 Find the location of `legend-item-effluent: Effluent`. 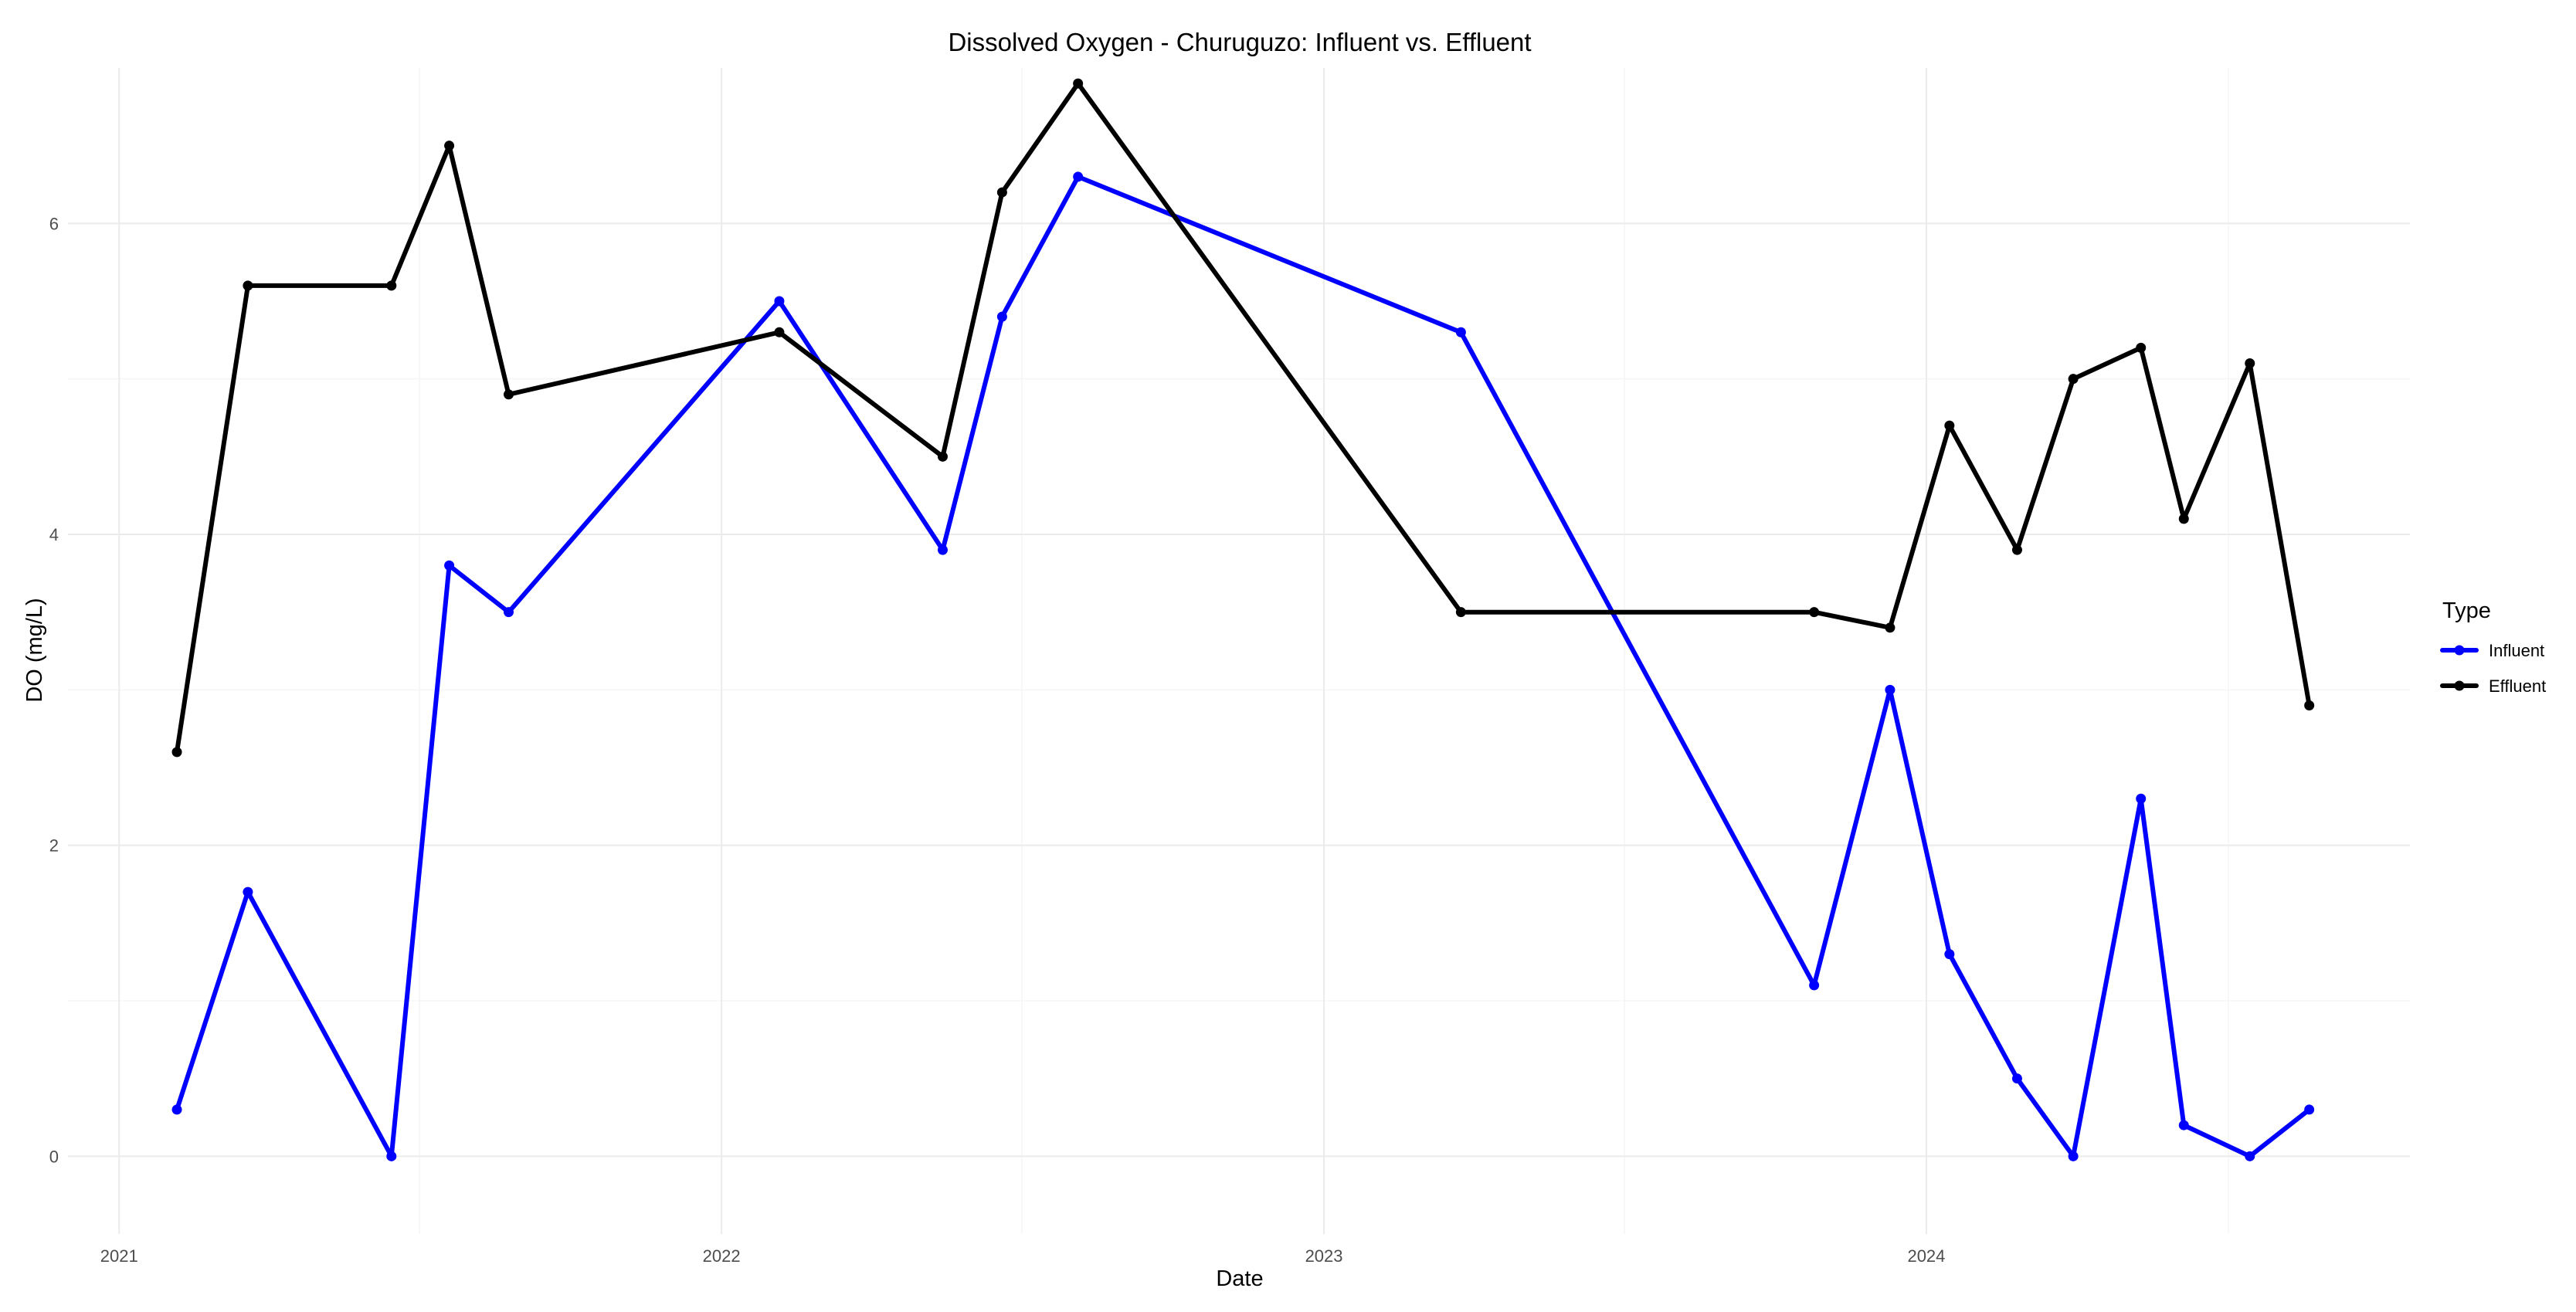

legend-item-effluent: Effluent is located at coordinates (2493, 686).